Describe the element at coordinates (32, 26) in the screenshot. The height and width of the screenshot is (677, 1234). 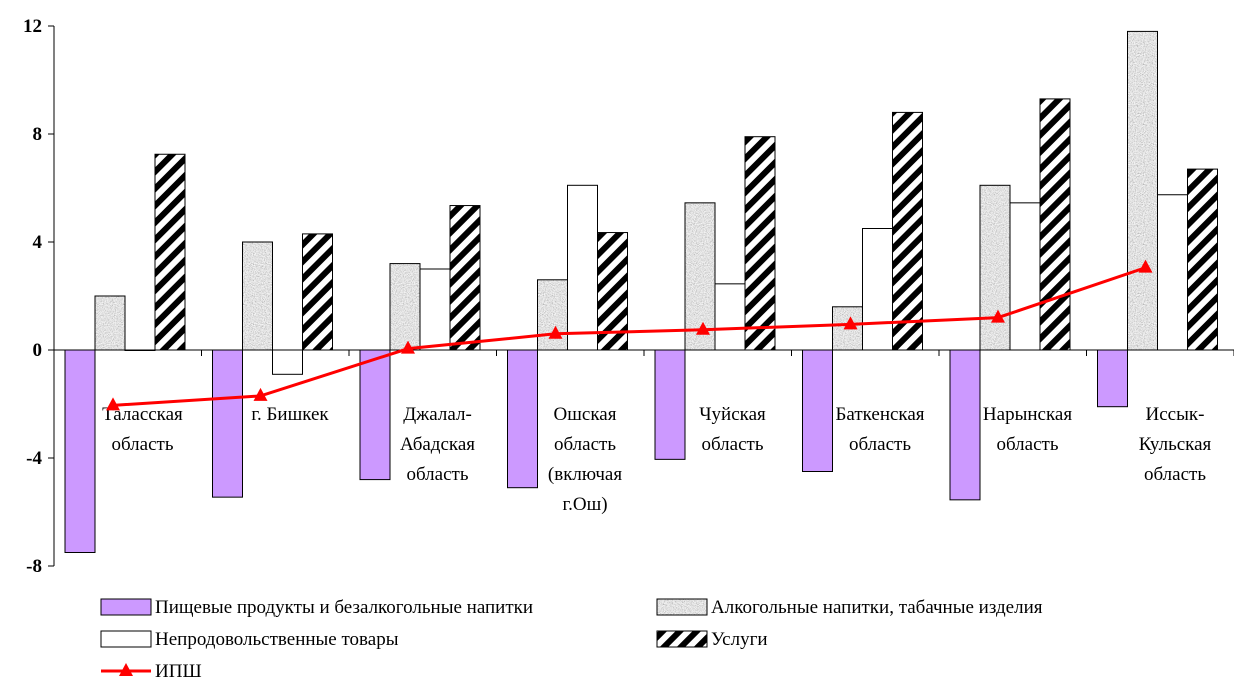
I see `y-tick-label: 12` at that location.